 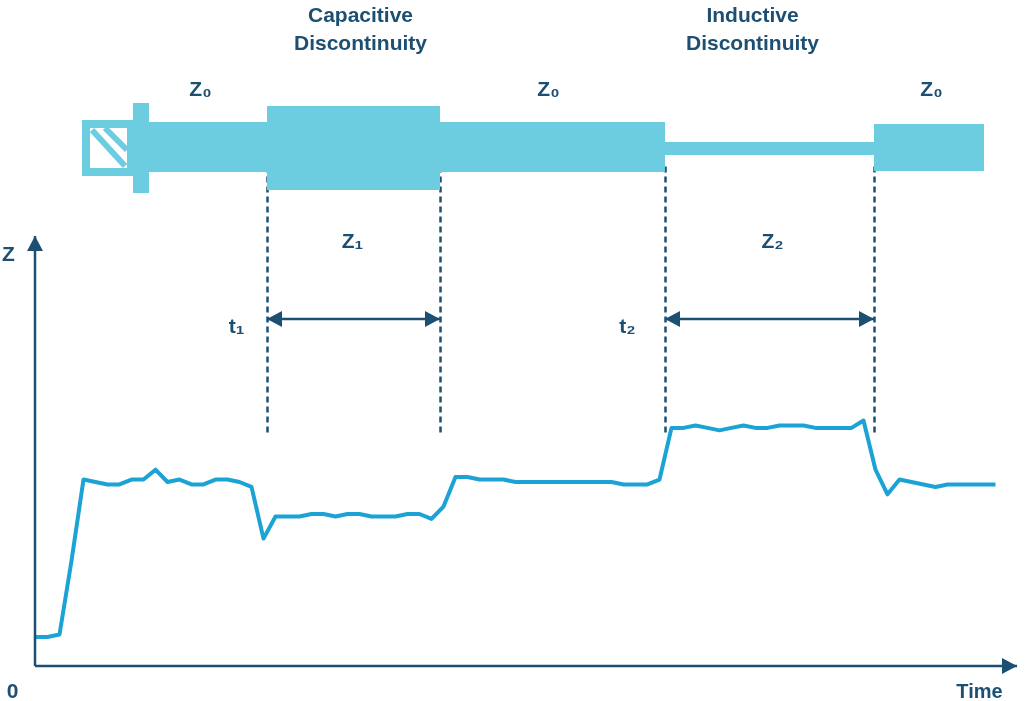 What do you see at coordinates (352, 240) in the screenshot?
I see `text: Z₁` at bounding box center [352, 240].